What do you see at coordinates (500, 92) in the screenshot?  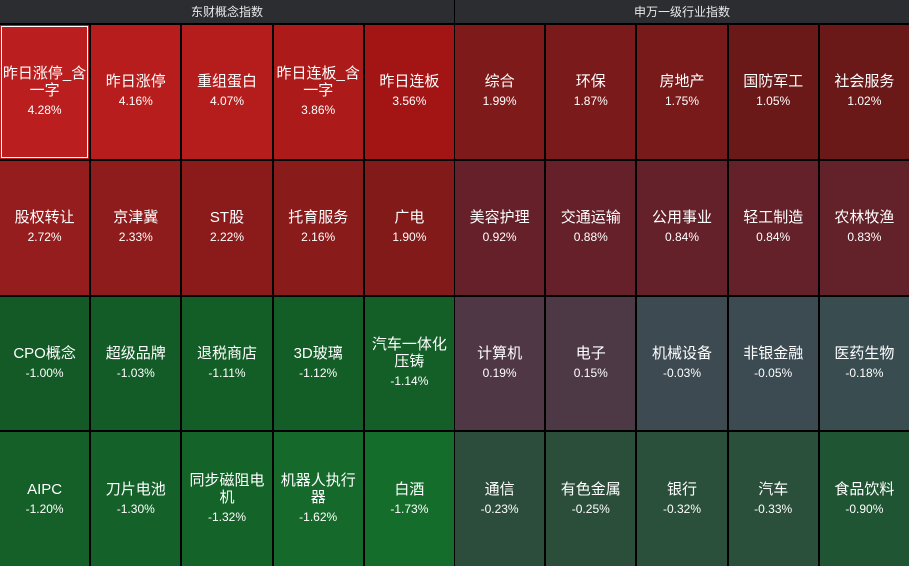 I see `industry-tile: 综合 1.99%` at bounding box center [500, 92].